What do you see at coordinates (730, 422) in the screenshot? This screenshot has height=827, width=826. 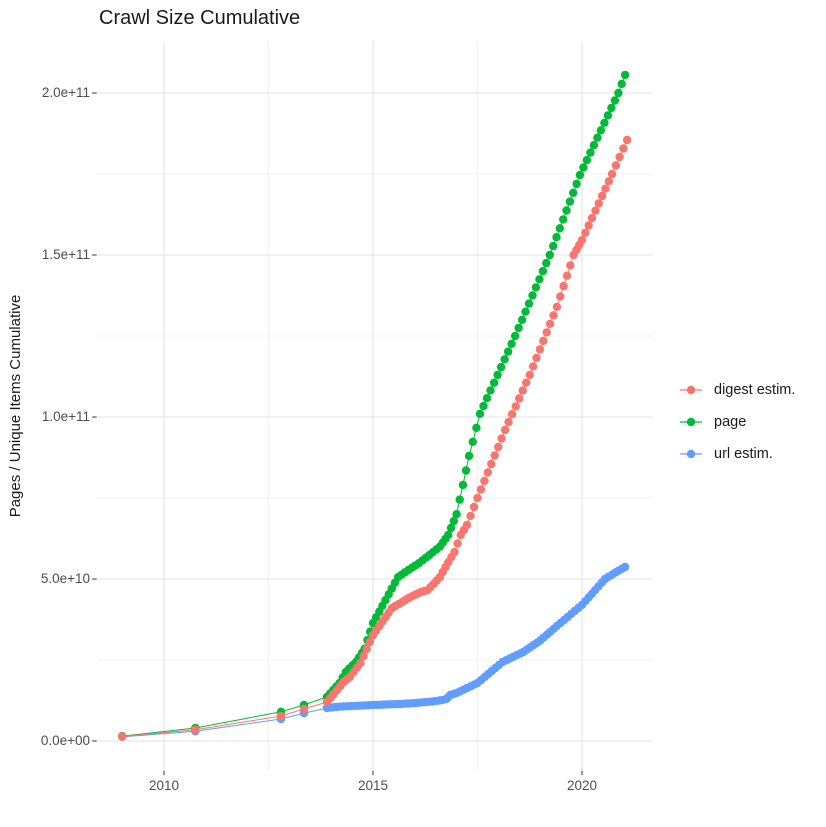 I see `legend-label: page` at bounding box center [730, 422].